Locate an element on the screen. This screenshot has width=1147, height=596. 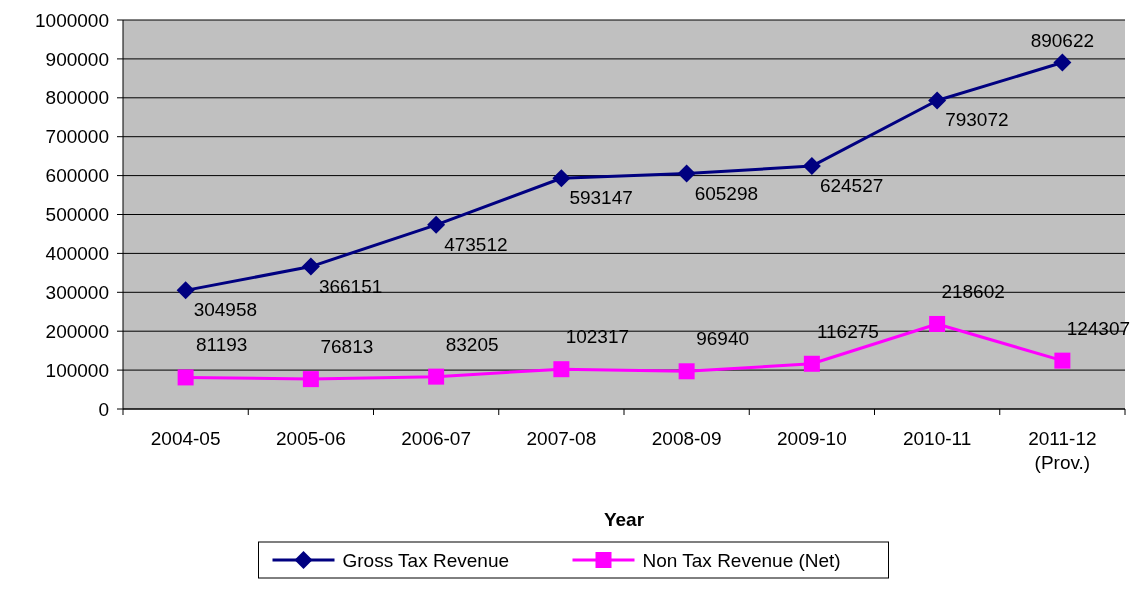
data-label: 83205 is located at coordinates (472, 344).